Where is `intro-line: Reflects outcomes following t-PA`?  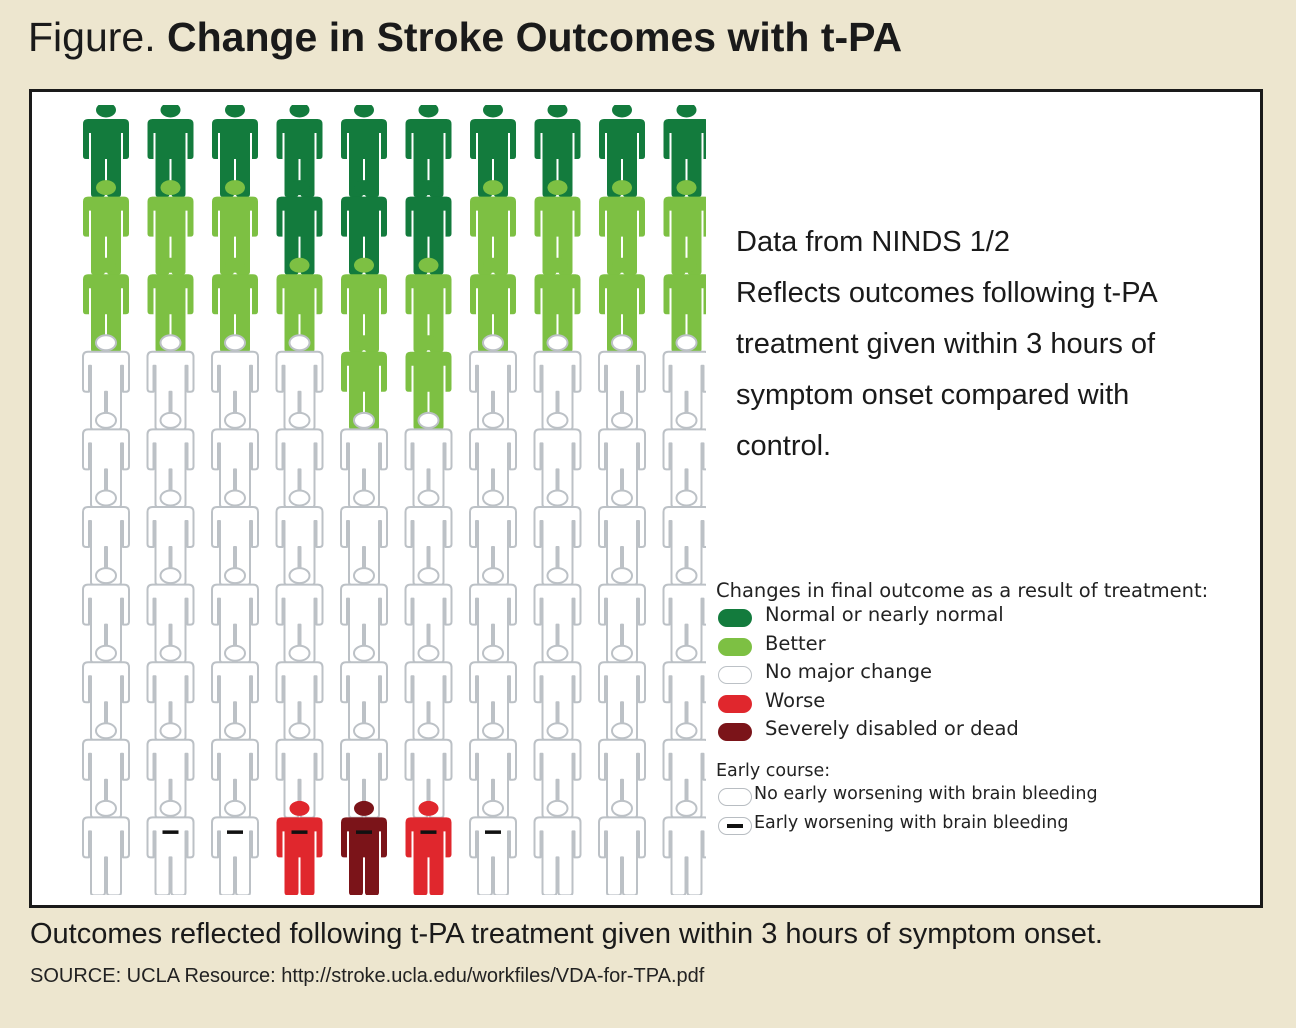
intro-line: Reflects outcomes following t-PA is located at coordinates (947, 293).